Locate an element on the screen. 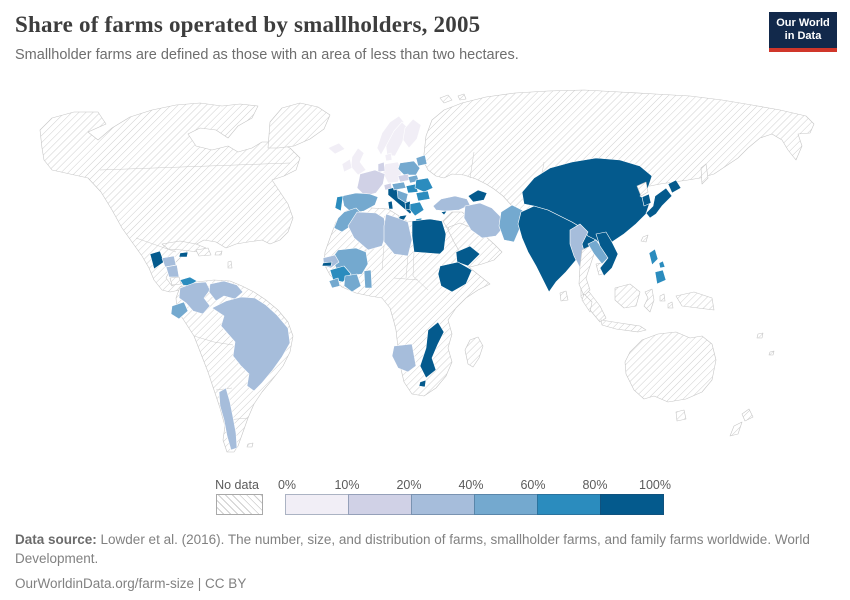 This screenshot has height=600, width=850. country-australia is located at coordinates (670, 367).